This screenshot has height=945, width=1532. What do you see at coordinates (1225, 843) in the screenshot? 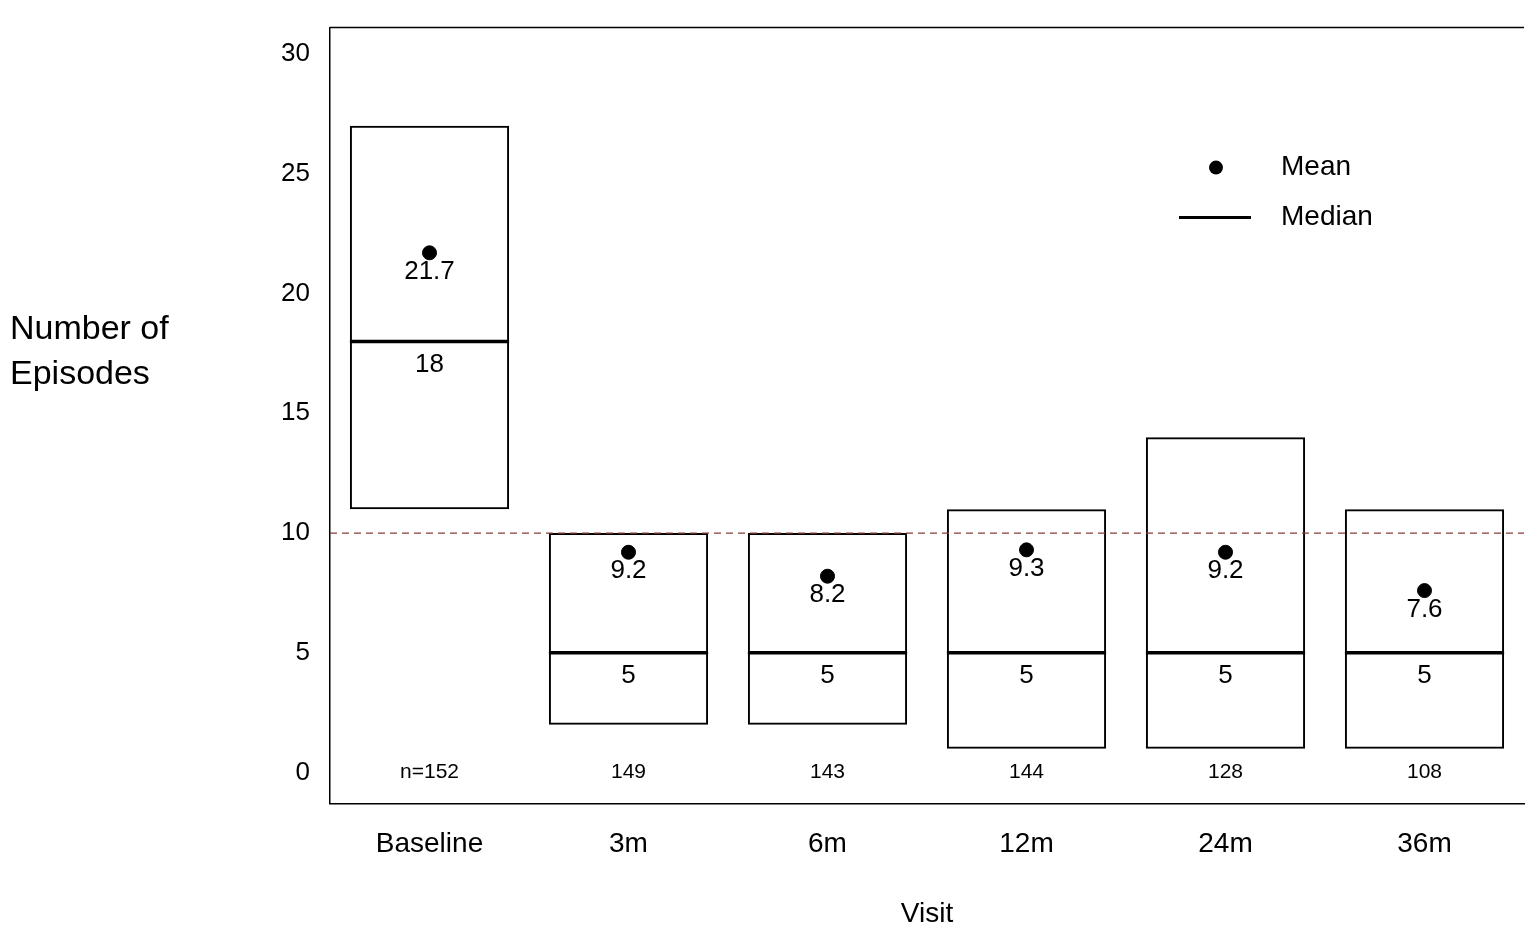
I see `x-tick-label: 24m` at bounding box center [1225, 843].